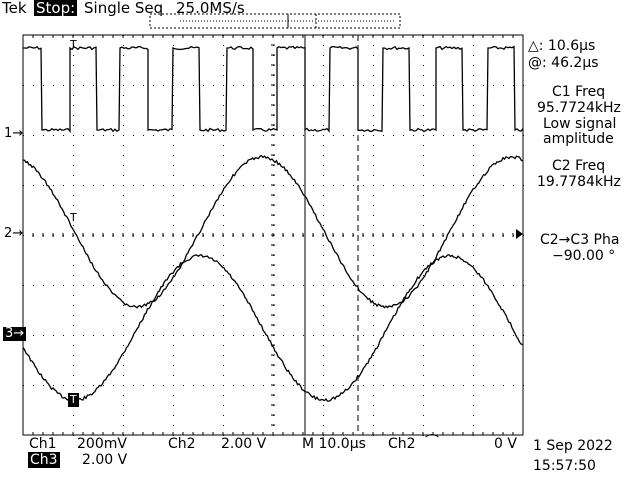  What do you see at coordinates (402, 444) in the screenshot?
I see `trigger-source: Ch2` at bounding box center [402, 444].